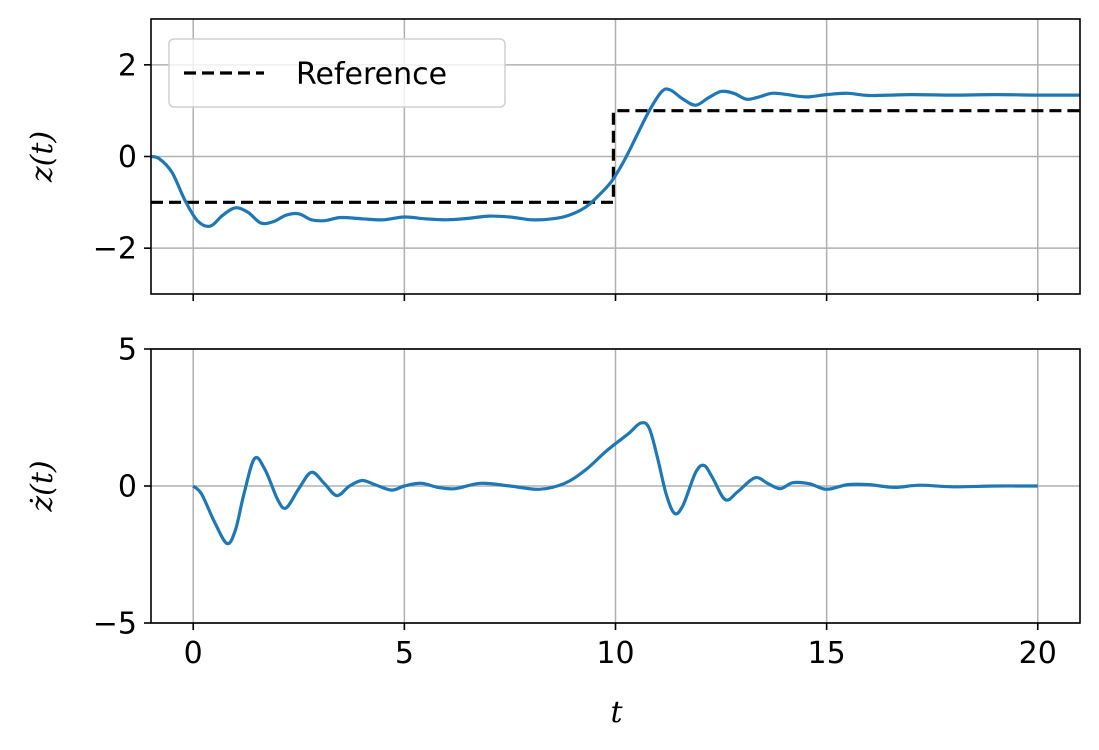 This screenshot has width=1099, height=750. I want to click on y-axis-label: z(t), so click(42, 157).